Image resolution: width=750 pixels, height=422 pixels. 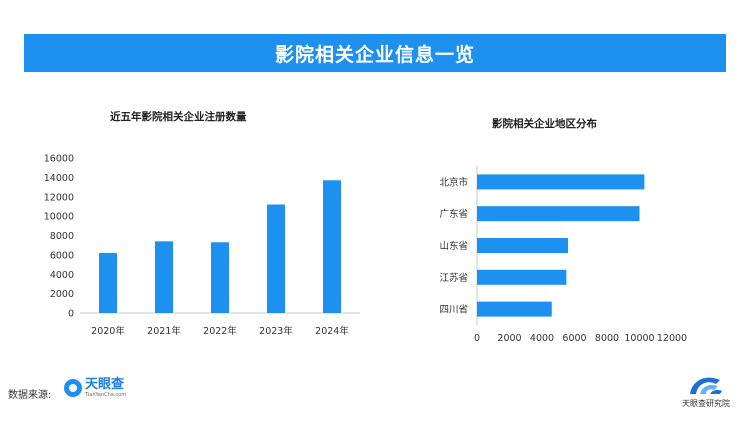 What do you see at coordinates (62, 294) in the screenshot?
I see `left-y-tick-label-1: 2000` at bounding box center [62, 294].